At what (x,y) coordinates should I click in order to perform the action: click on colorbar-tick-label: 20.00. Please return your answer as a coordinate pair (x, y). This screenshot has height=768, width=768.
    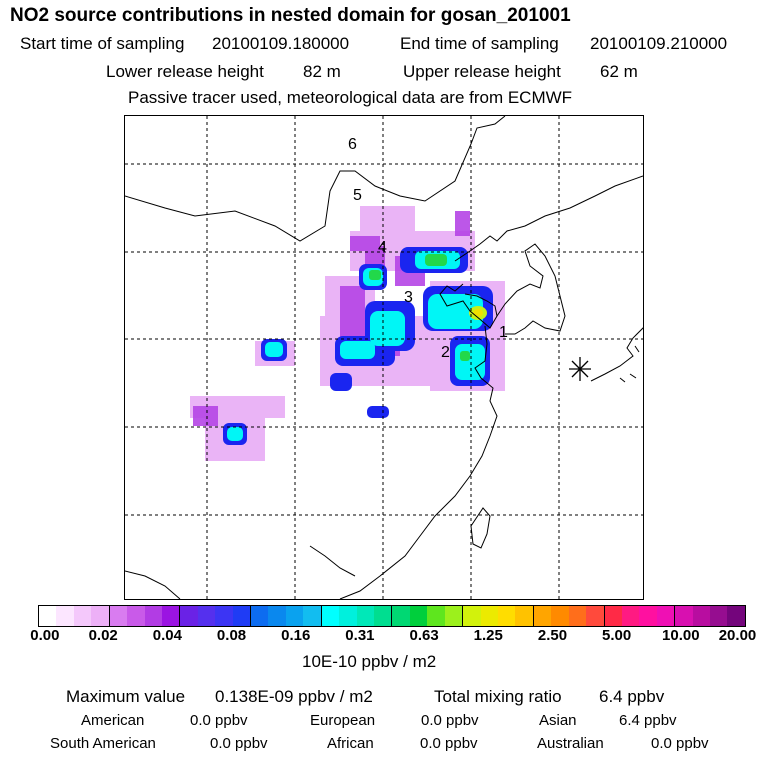
    Looking at the image, I should click on (737, 635).